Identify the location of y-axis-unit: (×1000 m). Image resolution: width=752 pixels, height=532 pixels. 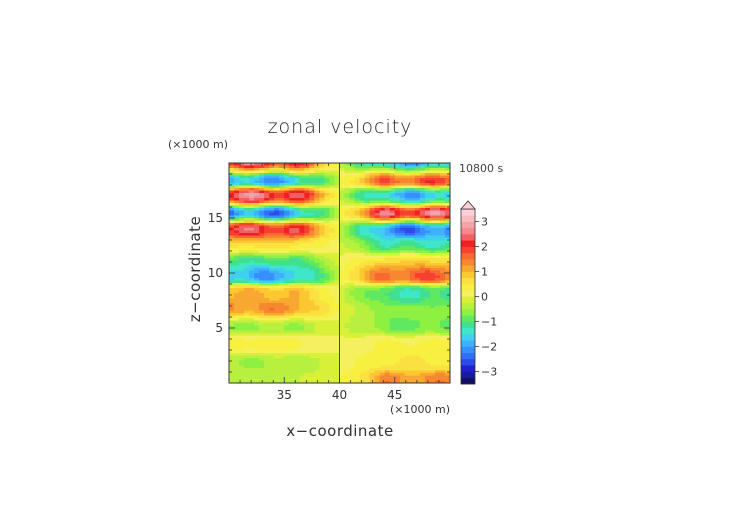
(198, 144).